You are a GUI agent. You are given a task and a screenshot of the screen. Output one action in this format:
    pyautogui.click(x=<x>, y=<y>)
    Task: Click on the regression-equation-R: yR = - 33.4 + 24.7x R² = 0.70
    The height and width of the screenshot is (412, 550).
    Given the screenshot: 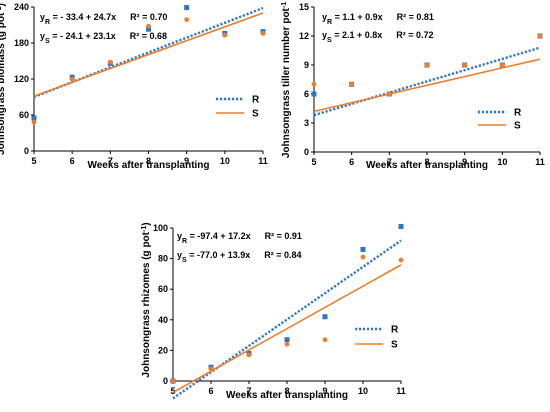 What is the action you would take?
    pyautogui.click(x=103, y=19)
    